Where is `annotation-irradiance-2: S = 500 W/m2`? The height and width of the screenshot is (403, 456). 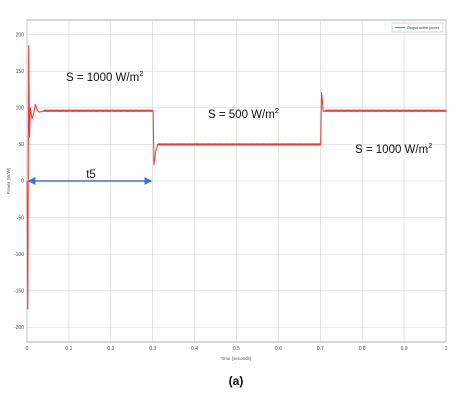 annotation-irradiance-2: S = 500 W/m2 is located at coordinates (243, 113).